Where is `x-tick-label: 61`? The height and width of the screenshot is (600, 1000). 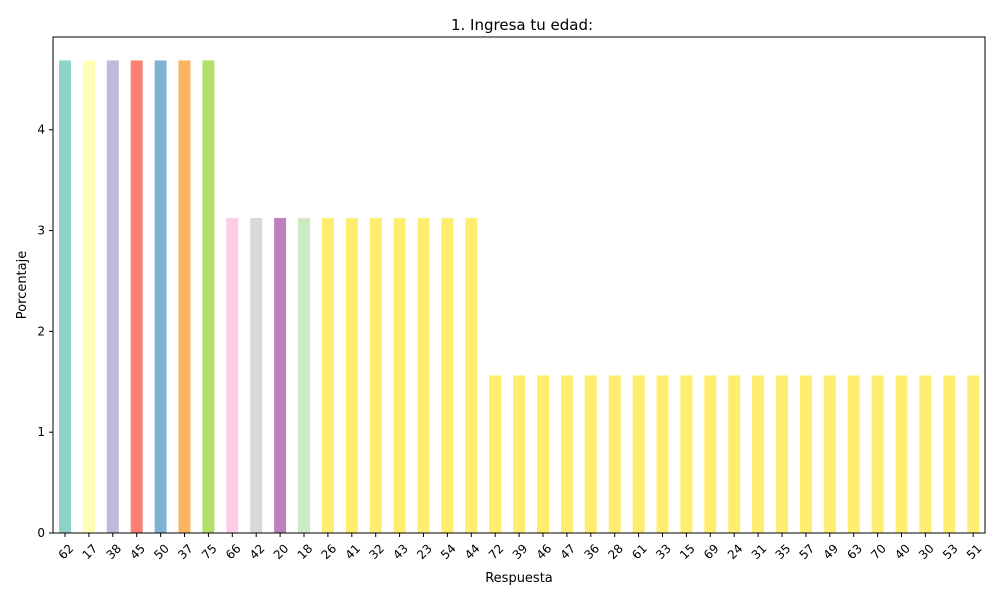 x-tick-label: 61 is located at coordinates (639, 551).